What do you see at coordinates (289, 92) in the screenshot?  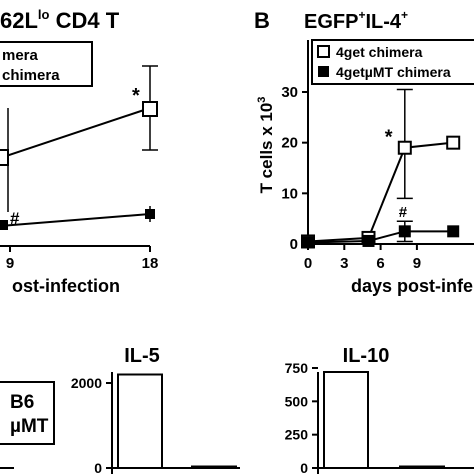 I see `panel-b-y-tick-label-30: 30` at bounding box center [289, 92].